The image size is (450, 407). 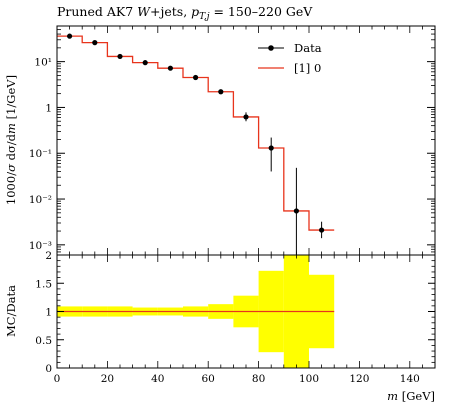 What do you see at coordinates (43, 341) in the screenshot?
I see `ratio-y-tick-label: 0.5` at bounding box center [43, 341].